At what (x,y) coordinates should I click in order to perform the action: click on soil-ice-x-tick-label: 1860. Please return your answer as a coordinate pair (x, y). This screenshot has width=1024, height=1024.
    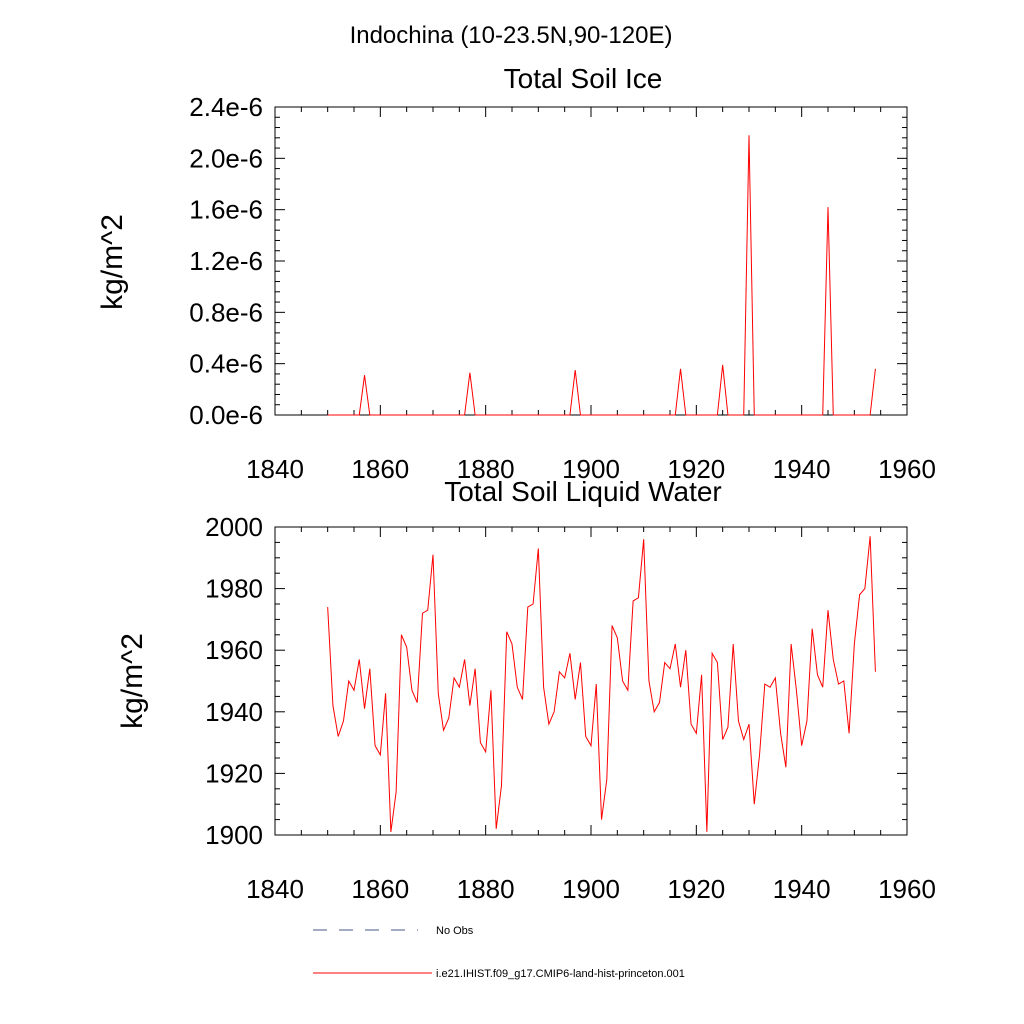
    Looking at the image, I should click on (380, 469).